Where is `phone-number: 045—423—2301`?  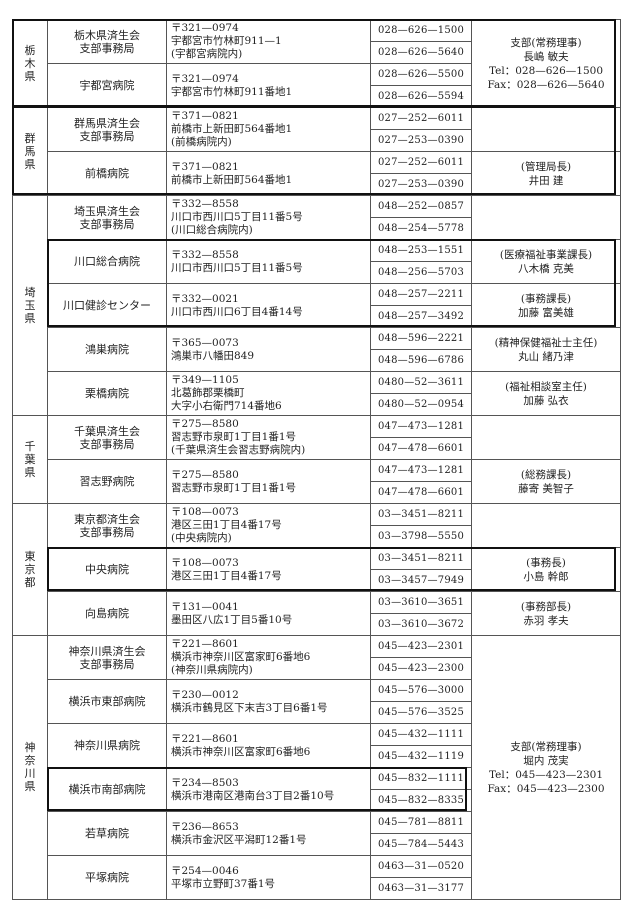 phone-number: 045—423—2301 is located at coordinates (421, 646).